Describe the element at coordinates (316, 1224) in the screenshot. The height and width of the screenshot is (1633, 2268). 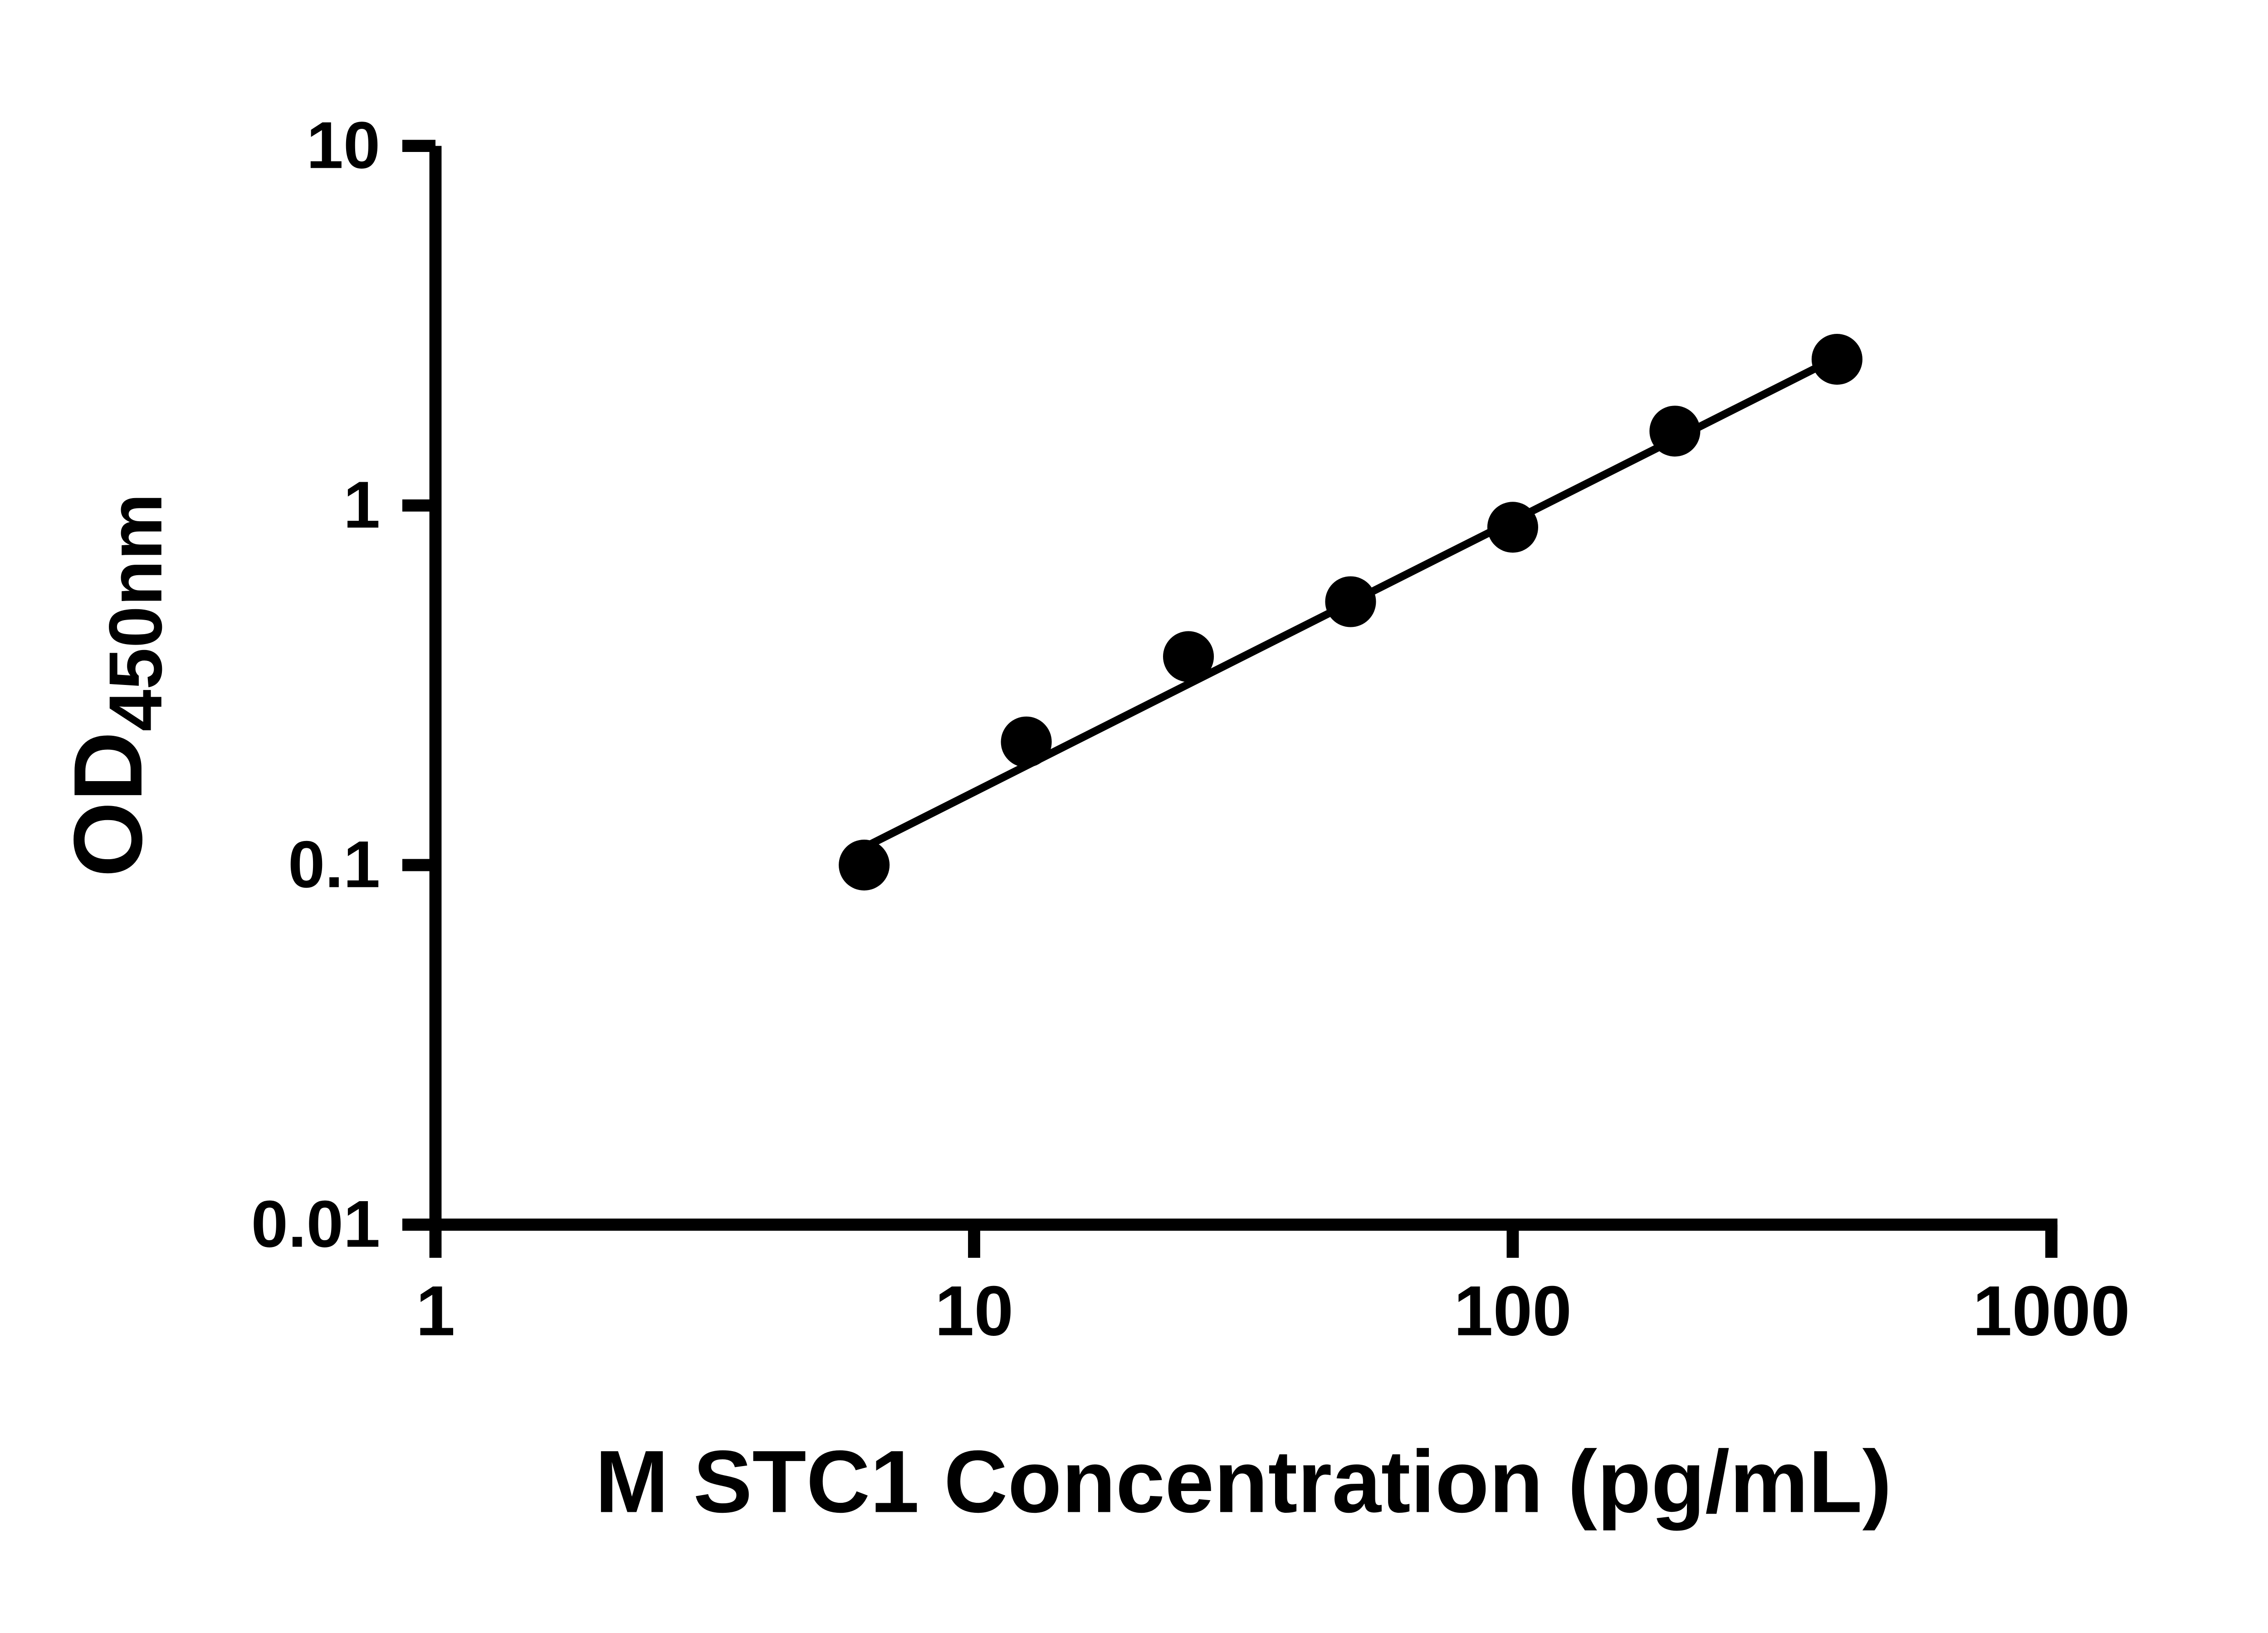
I see `y-tick-label: 0.01` at that location.